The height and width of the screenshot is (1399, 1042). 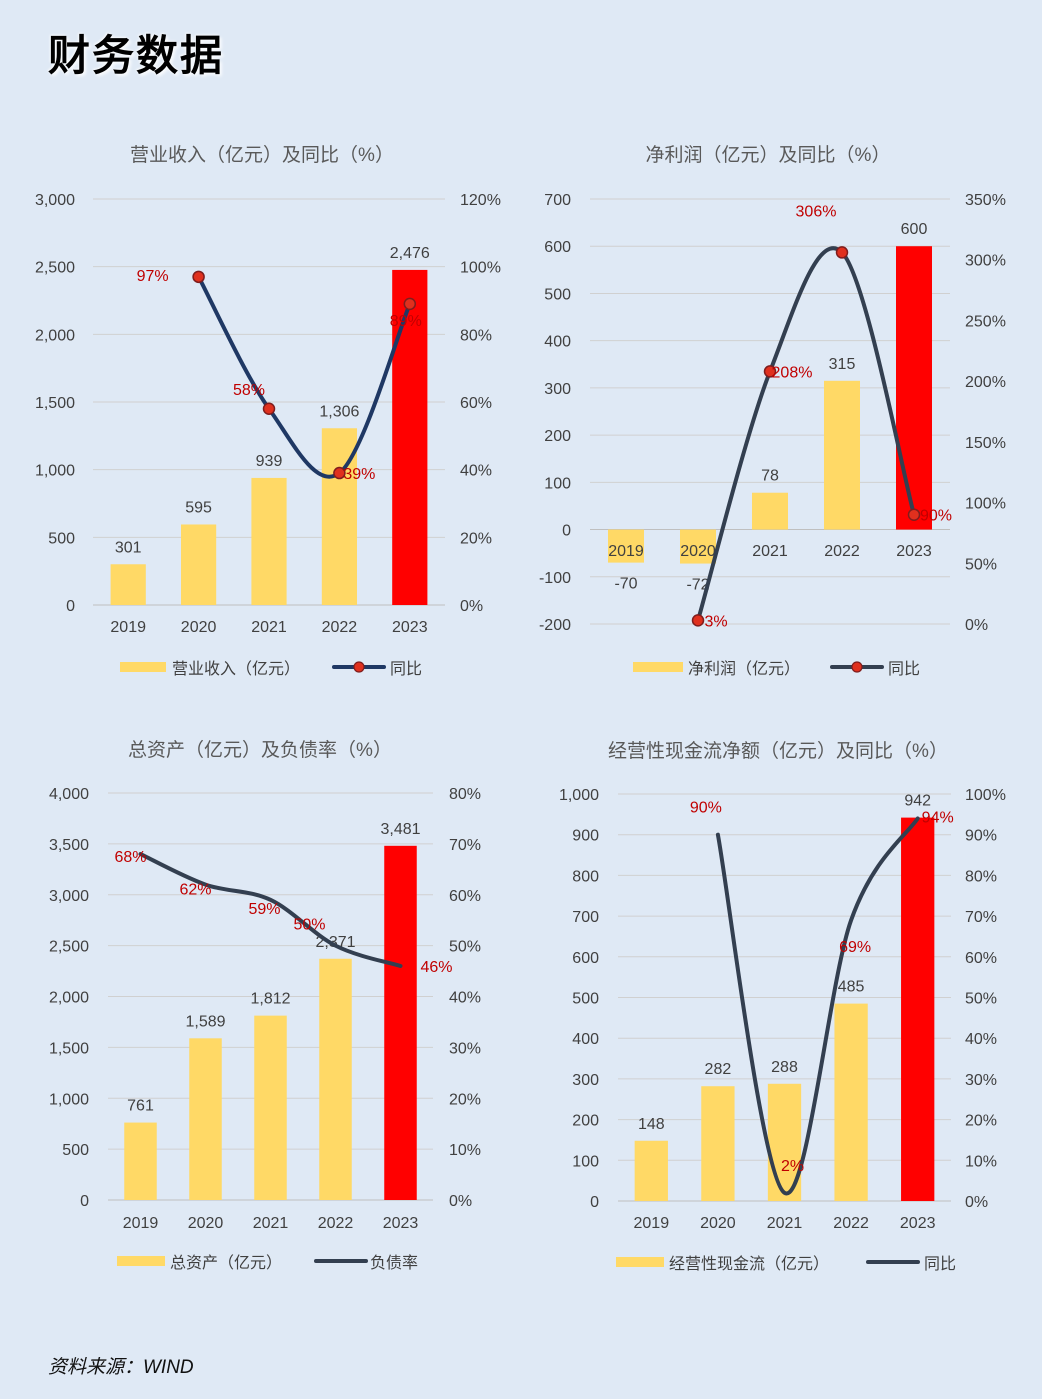 What do you see at coordinates (339, 411) in the screenshot?
I see `bar-value-label: 1,306` at bounding box center [339, 411].